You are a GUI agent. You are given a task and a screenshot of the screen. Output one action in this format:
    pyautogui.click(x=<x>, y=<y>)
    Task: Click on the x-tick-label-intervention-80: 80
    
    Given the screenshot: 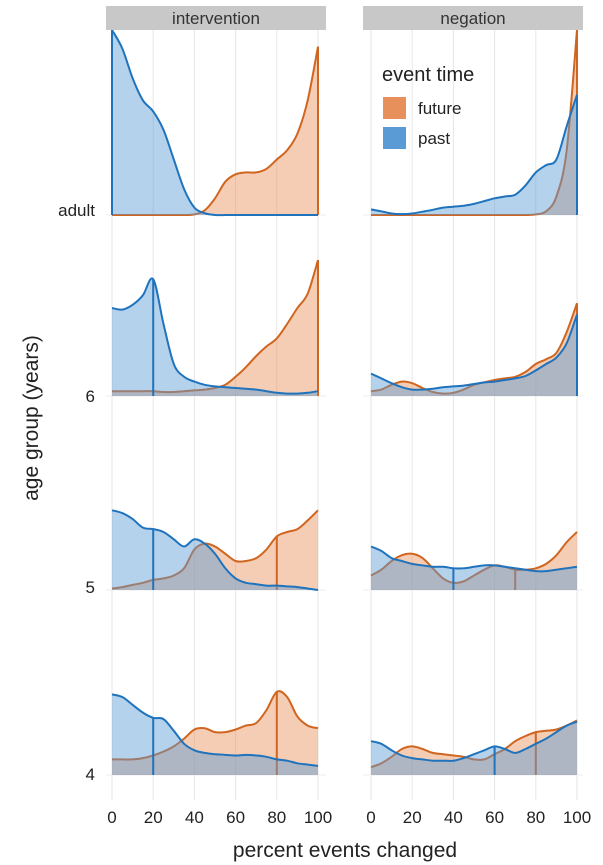 What is the action you would take?
    pyautogui.click(x=276, y=817)
    